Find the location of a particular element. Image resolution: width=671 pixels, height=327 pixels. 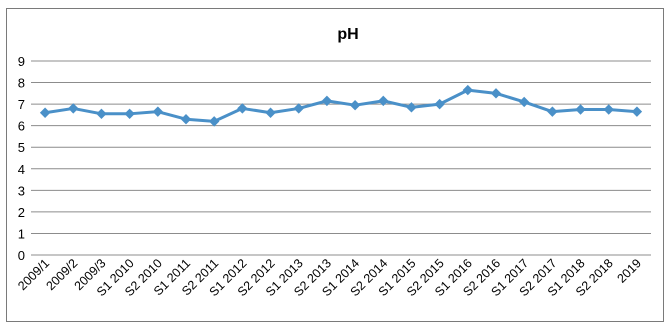

y-tick-label: 2 is located at coordinates (21, 212).